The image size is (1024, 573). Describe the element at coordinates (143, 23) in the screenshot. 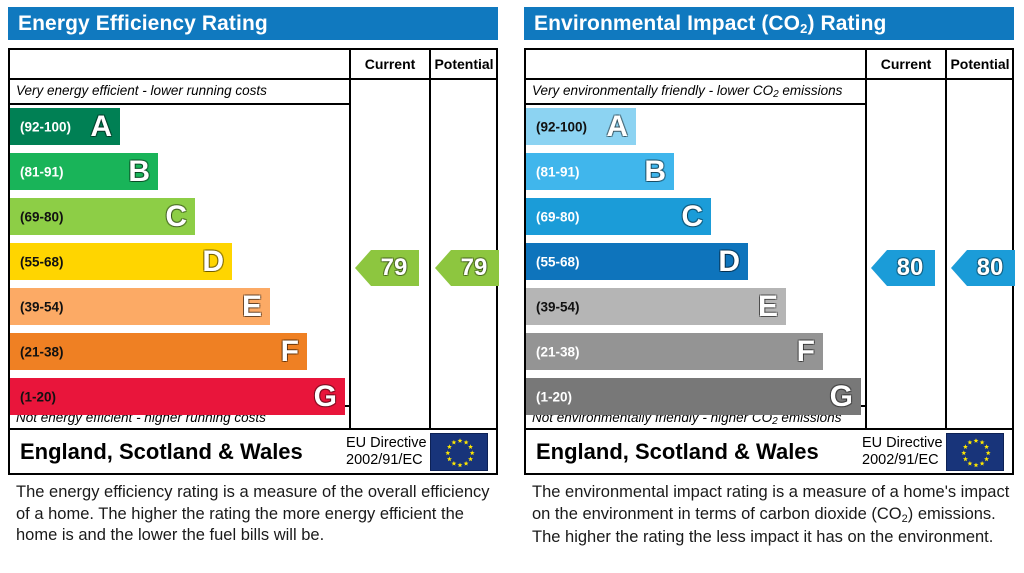

I see `chart-title-text: Energy Efficiency Rating` at that location.